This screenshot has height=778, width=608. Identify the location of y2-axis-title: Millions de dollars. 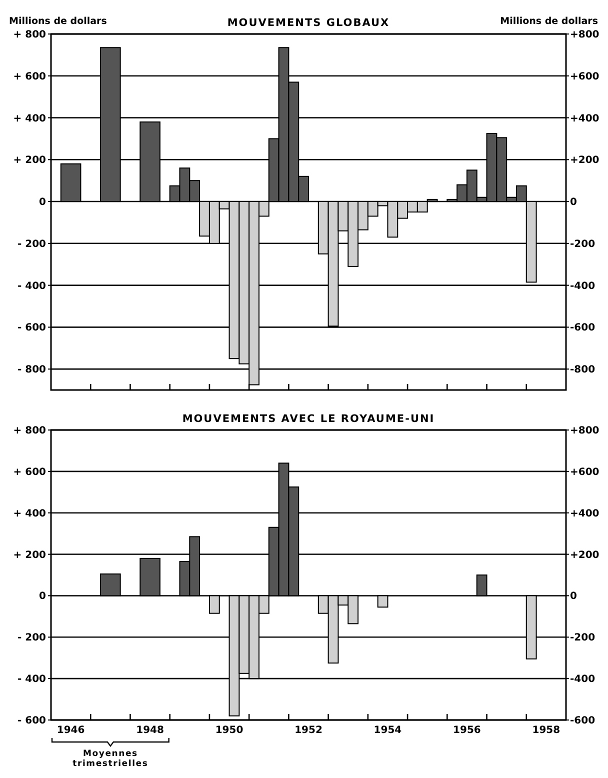
(549, 21).